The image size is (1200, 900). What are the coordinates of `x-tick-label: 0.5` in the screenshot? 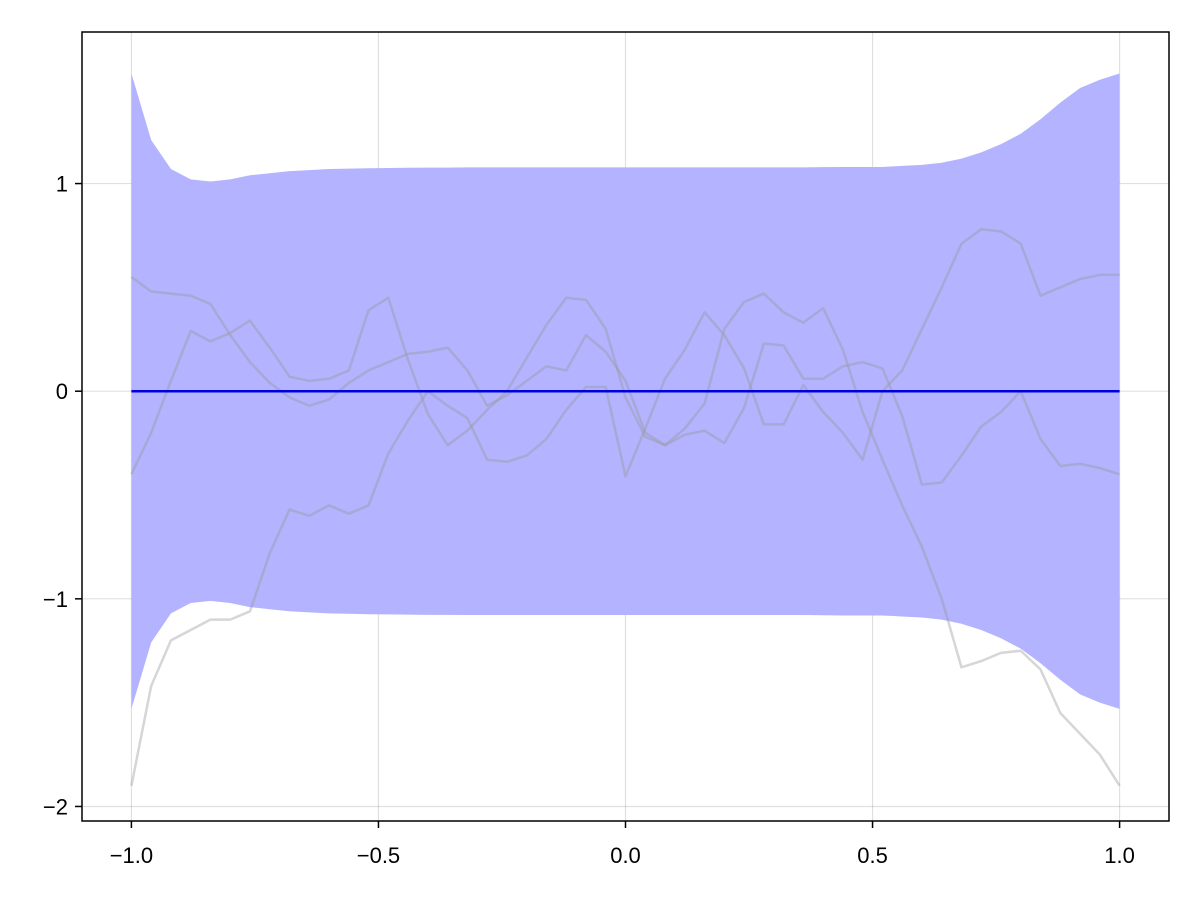 It's located at (872, 855).